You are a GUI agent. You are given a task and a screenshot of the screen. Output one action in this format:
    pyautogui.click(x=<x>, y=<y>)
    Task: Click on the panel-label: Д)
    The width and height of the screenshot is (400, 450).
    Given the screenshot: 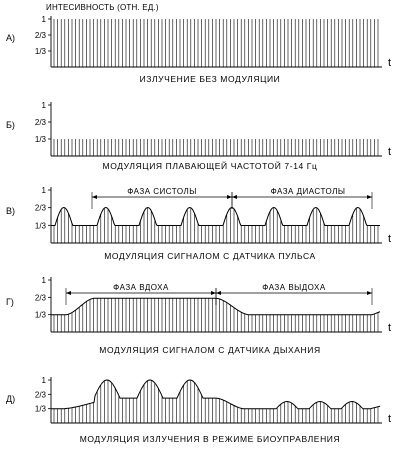 What is the action you would take?
    pyautogui.click(x=10, y=399)
    